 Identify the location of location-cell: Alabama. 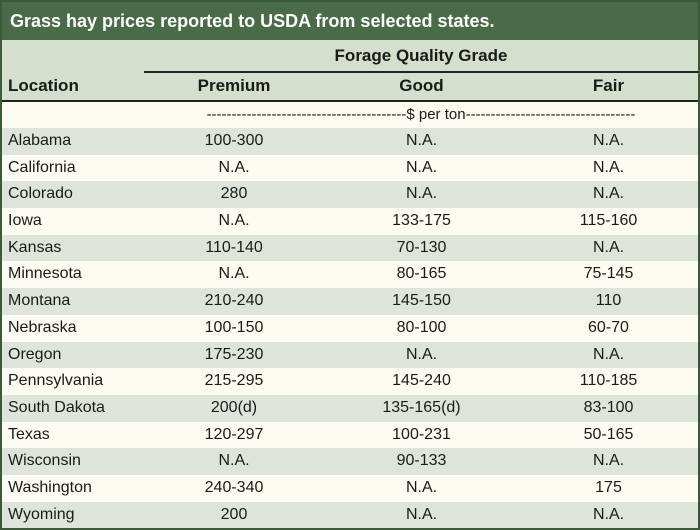
(40, 140).